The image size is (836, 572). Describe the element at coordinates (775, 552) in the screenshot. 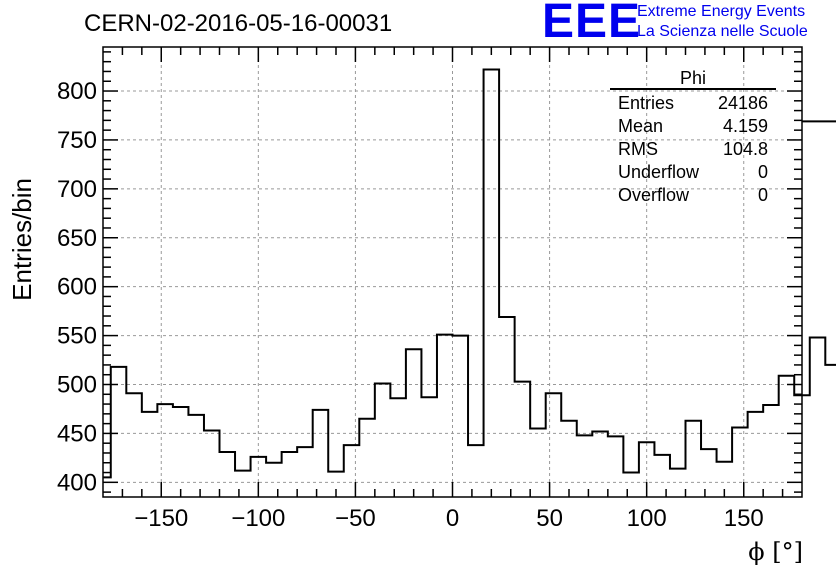

I see `x-axis-label: ϕ [°]` at that location.